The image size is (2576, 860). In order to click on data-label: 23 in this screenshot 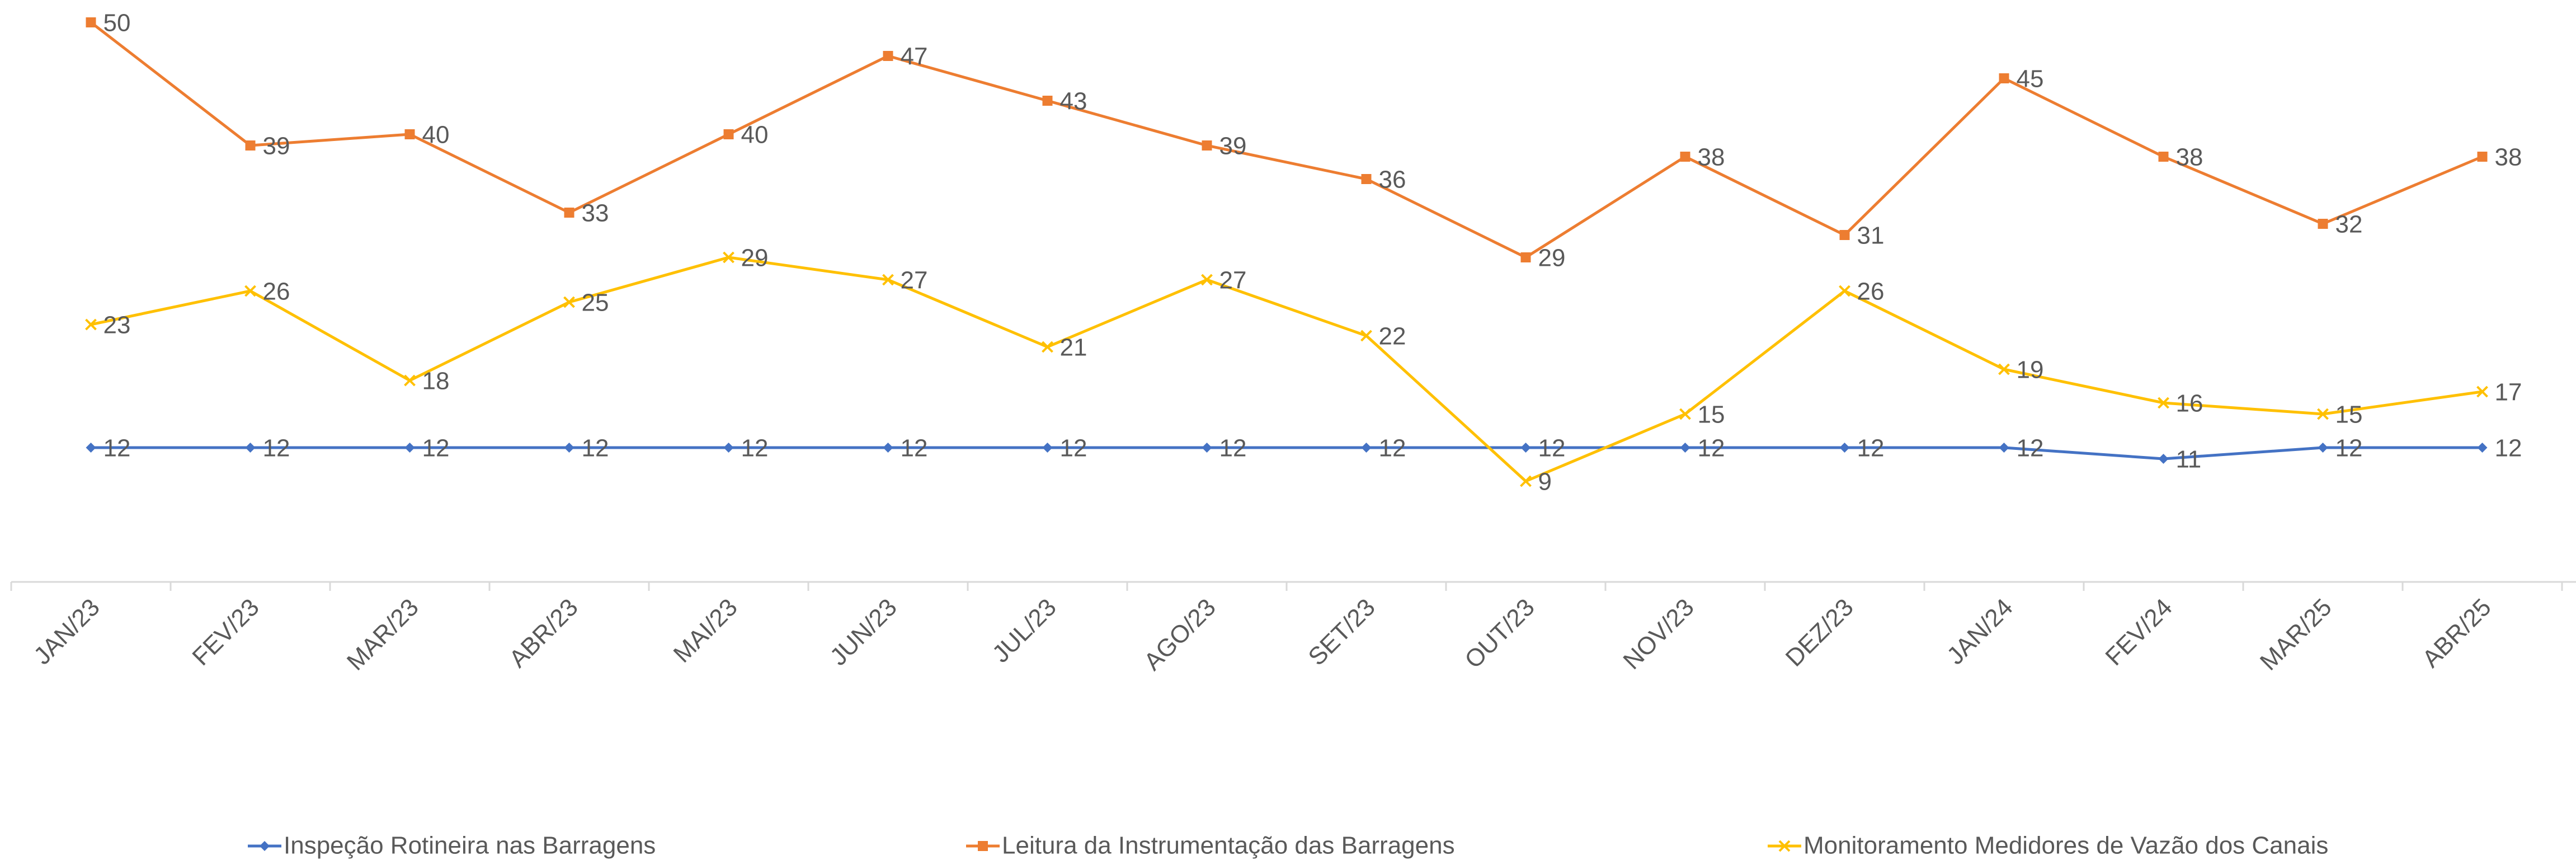, I will do `click(117, 325)`.